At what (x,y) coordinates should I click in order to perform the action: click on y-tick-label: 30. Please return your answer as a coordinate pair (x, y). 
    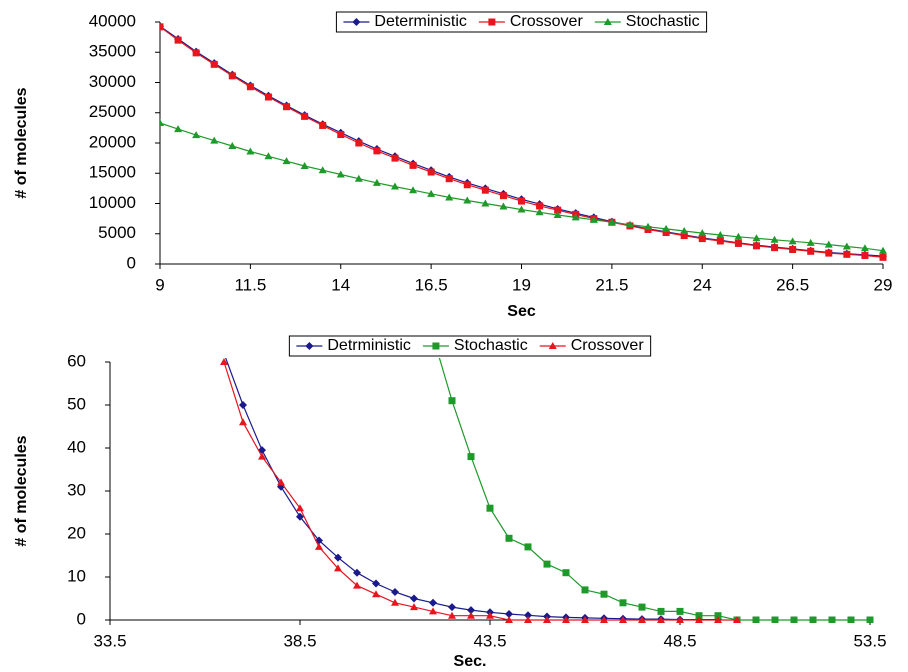
    Looking at the image, I should click on (76, 489).